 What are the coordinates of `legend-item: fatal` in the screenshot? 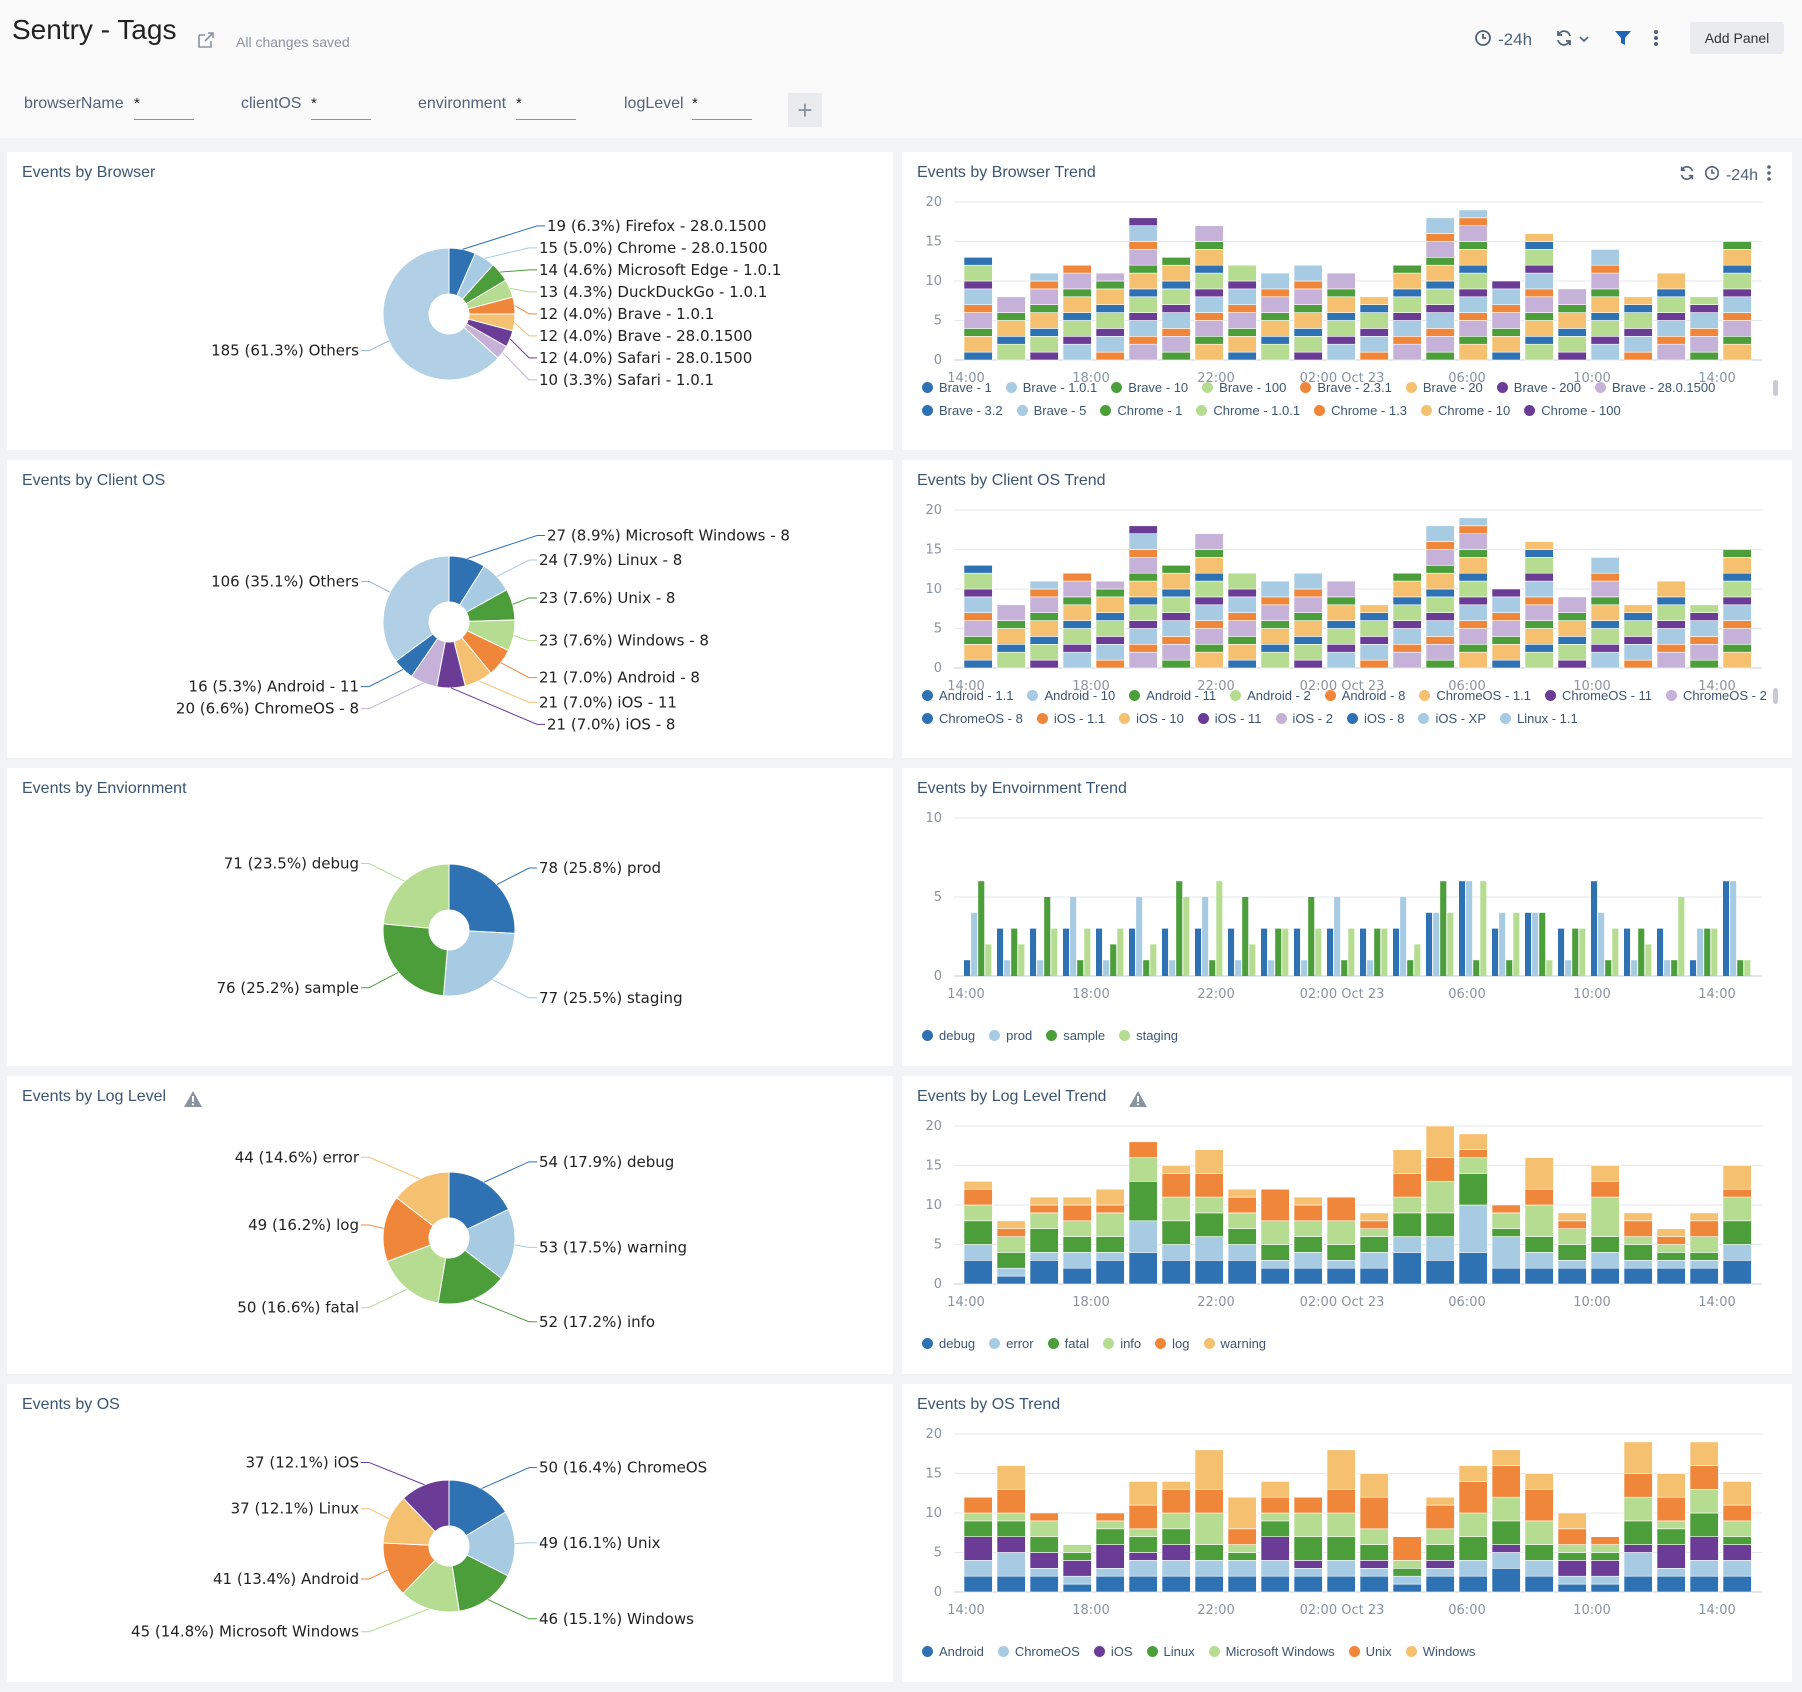 It's located at (1068, 1343).